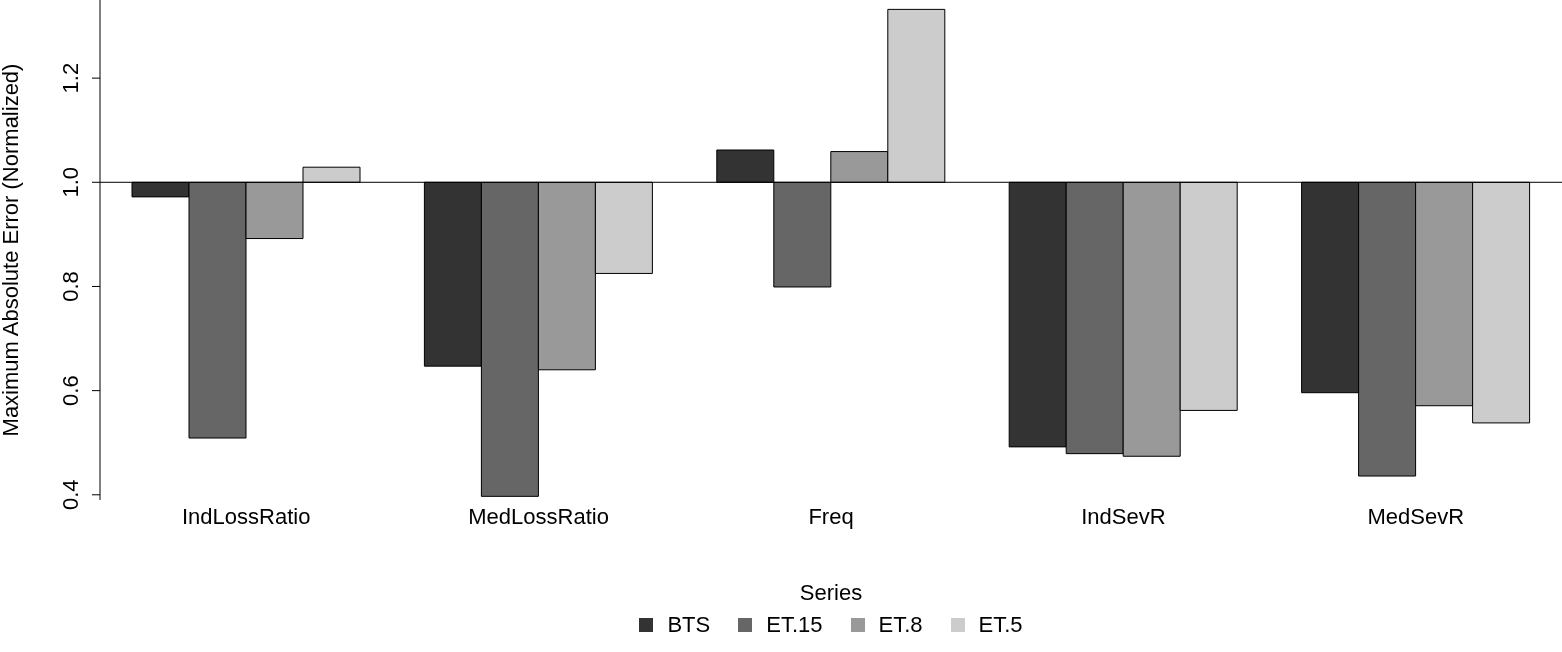  What do you see at coordinates (70, 390) in the screenshot?
I see `y-tick-label: 0.6` at bounding box center [70, 390].